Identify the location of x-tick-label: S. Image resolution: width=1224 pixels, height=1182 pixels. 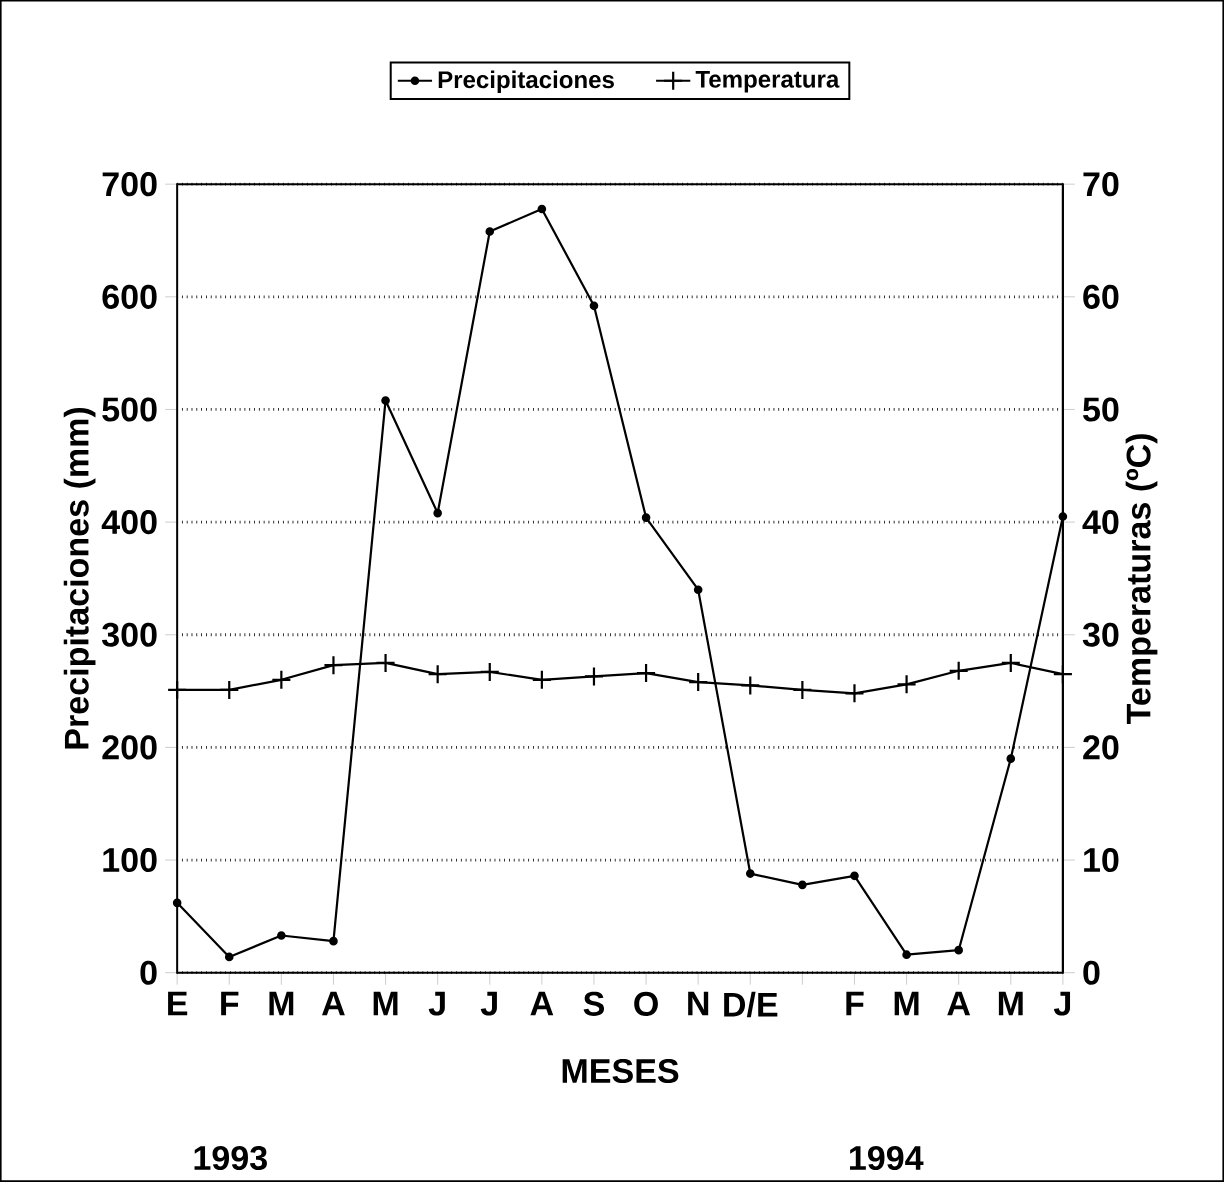
(594, 1003).